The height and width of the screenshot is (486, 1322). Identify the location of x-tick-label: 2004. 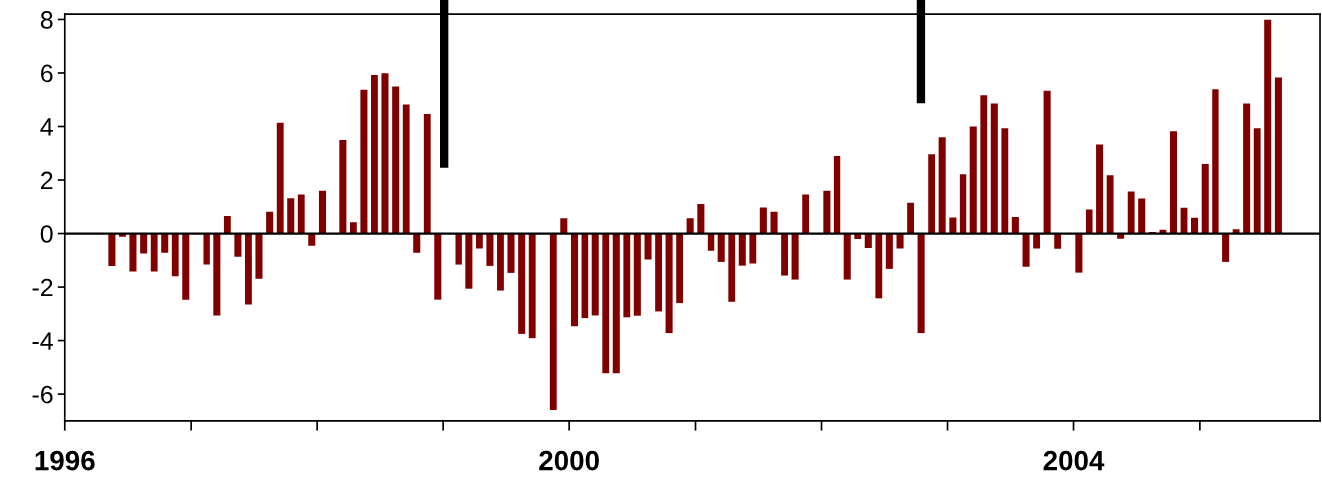
(1074, 460).